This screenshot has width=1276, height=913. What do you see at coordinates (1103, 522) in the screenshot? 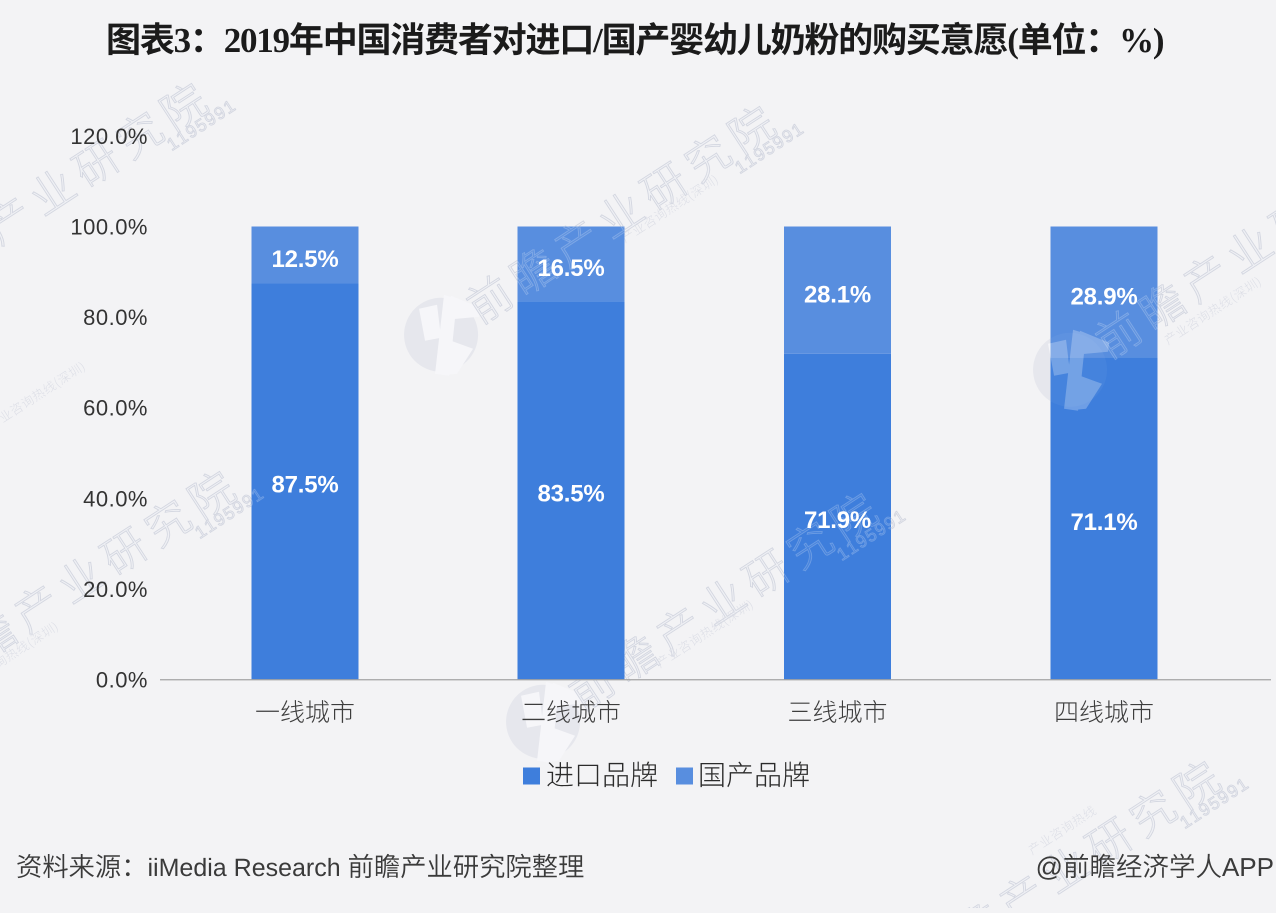
I see `svg-text: 71.1%` at bounding box center [1103, 522].